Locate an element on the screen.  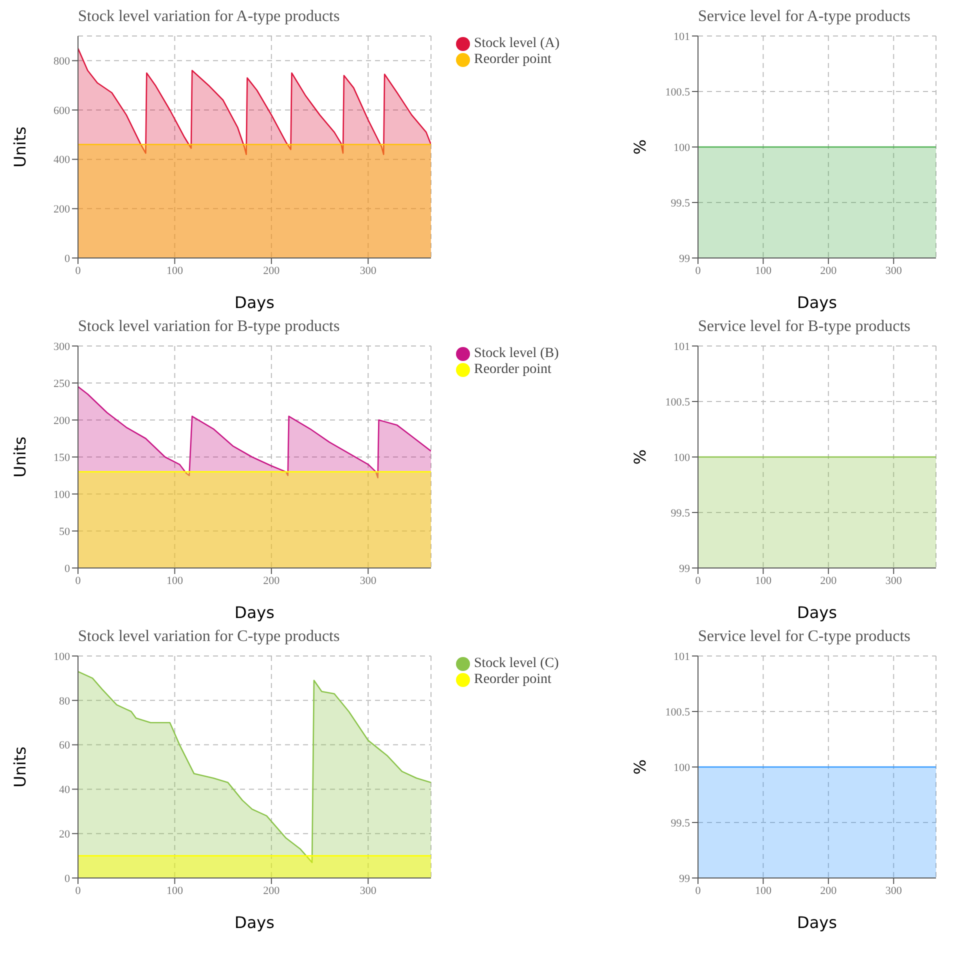
chart-title: Stock level variation for B-type products is located at coordinates (209, 327).